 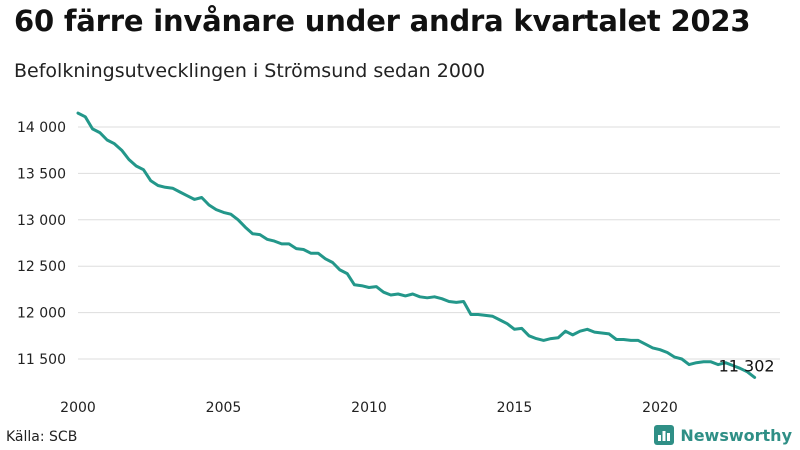 What do you see at coordinates (42, 437) in the screenshot?
I see `source-note: Källa: SCB` at bounding box center [42, 437].